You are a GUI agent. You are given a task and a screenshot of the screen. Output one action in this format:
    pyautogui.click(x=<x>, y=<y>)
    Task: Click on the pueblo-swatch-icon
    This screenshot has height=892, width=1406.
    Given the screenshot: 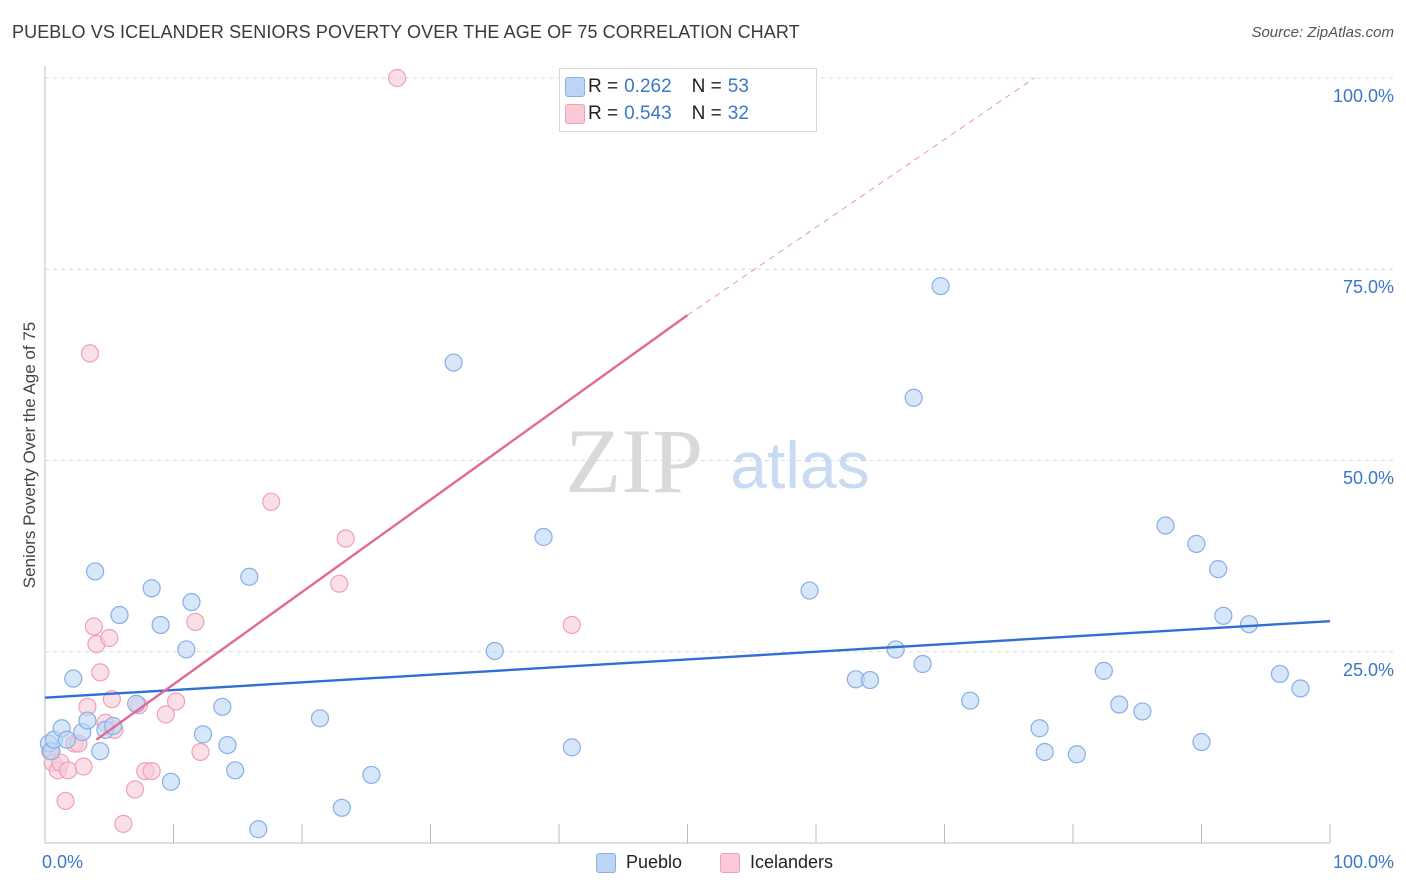 What is the action you would take?
    pyautogui.click(x=575, y=87)
    